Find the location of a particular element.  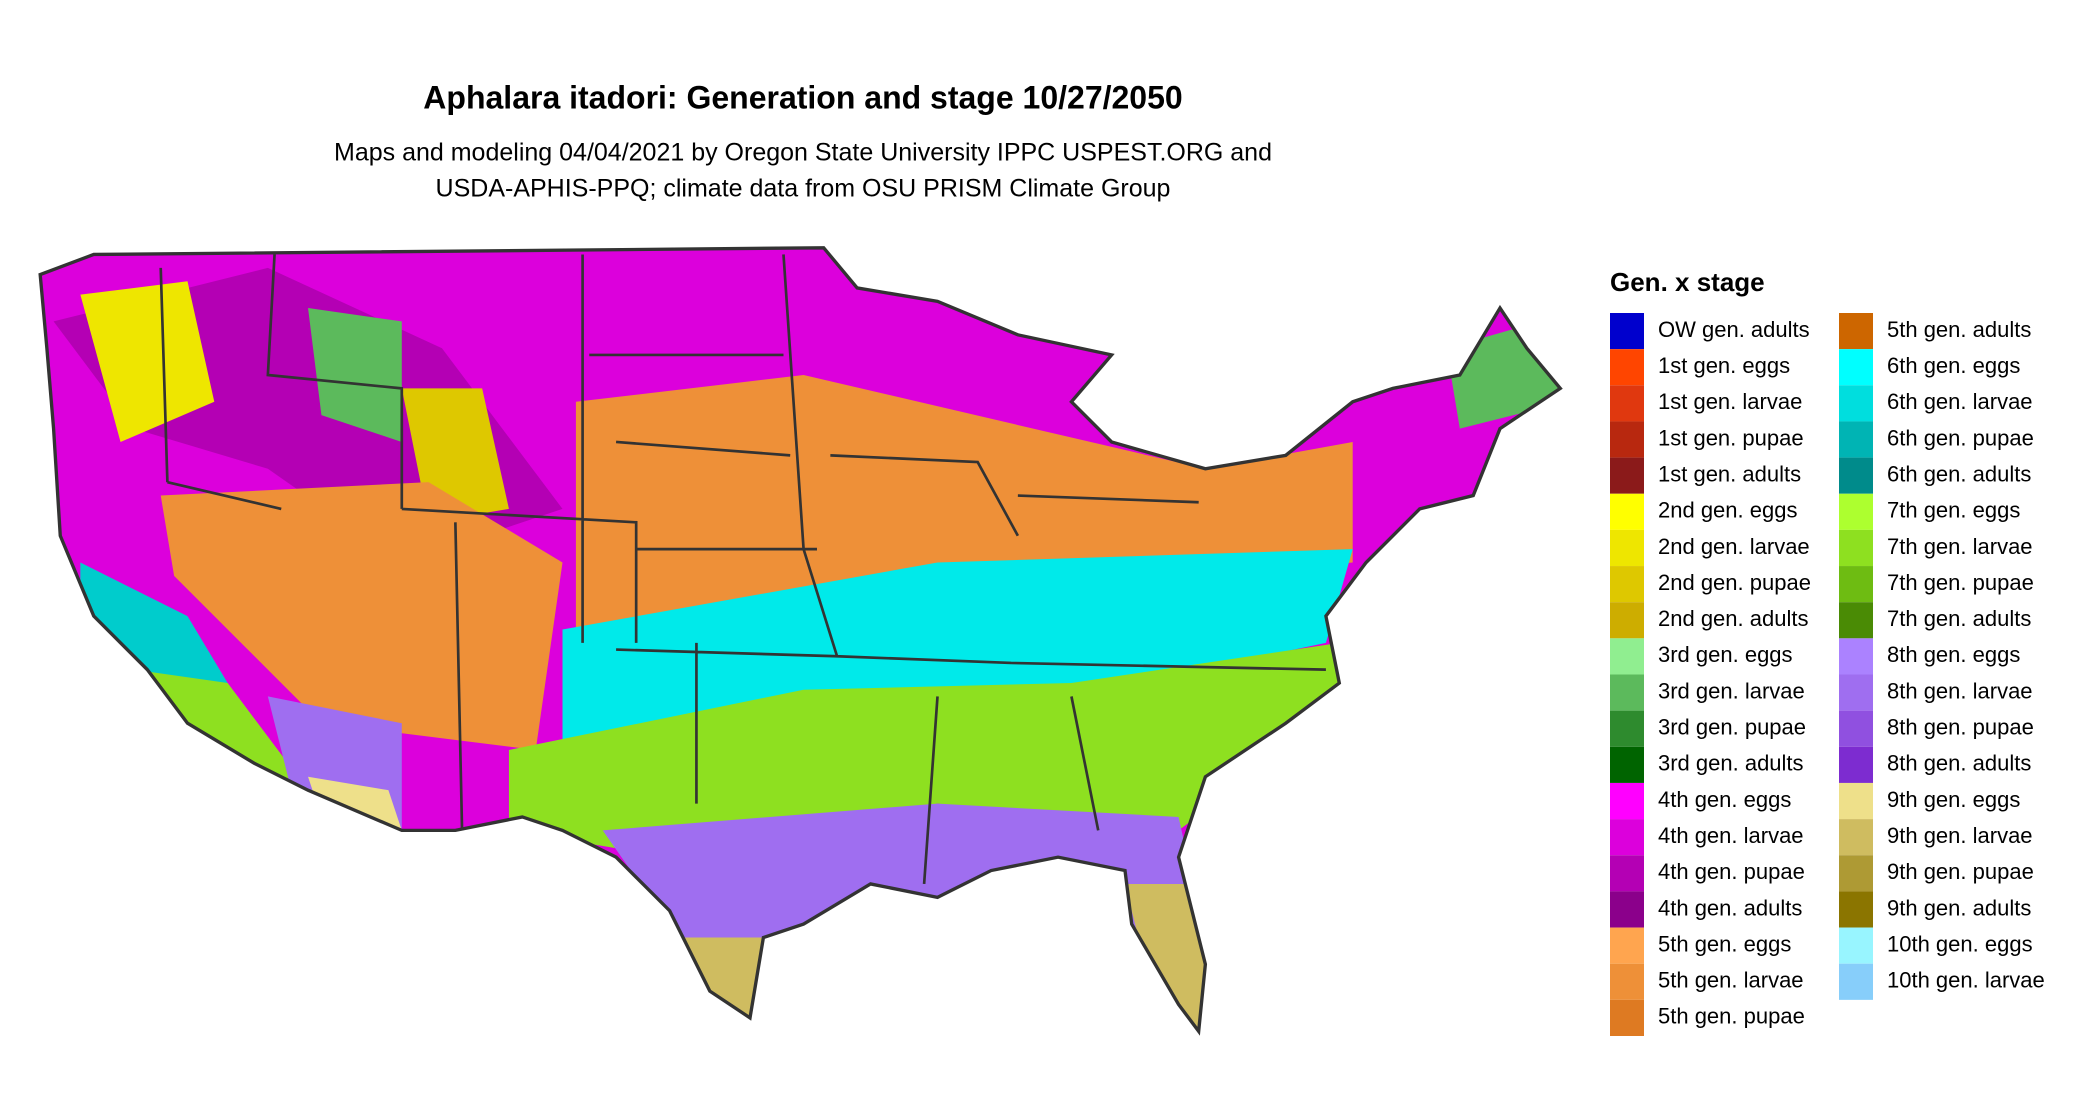

legend-label: 1st gen. pupae is located at coordinates (1731, 437).